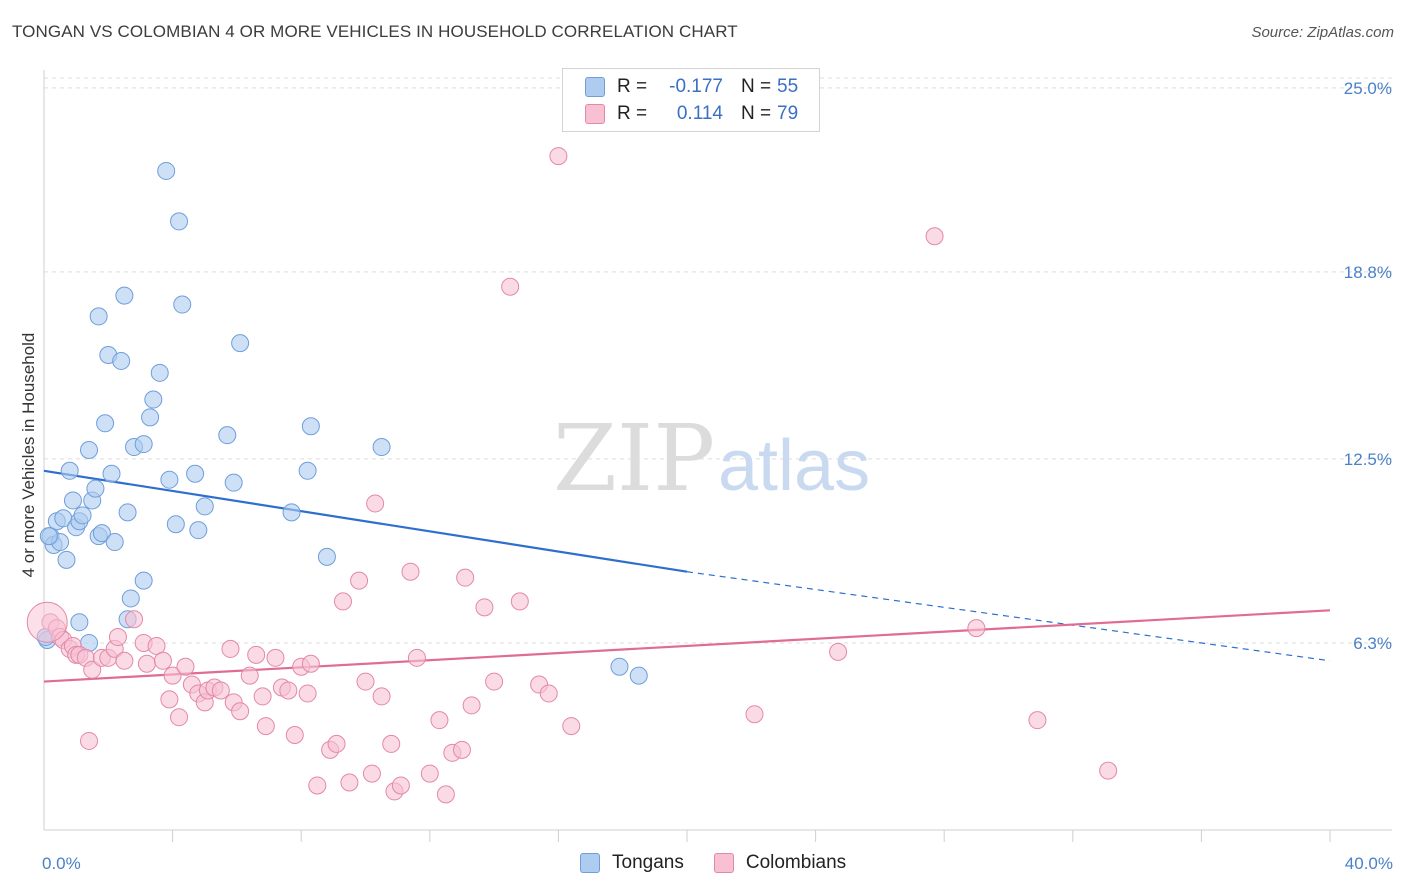 This screenshot has width=1406, height=892. I want to click on legend-r-value-tongans: -0.177, so click(696, 86).